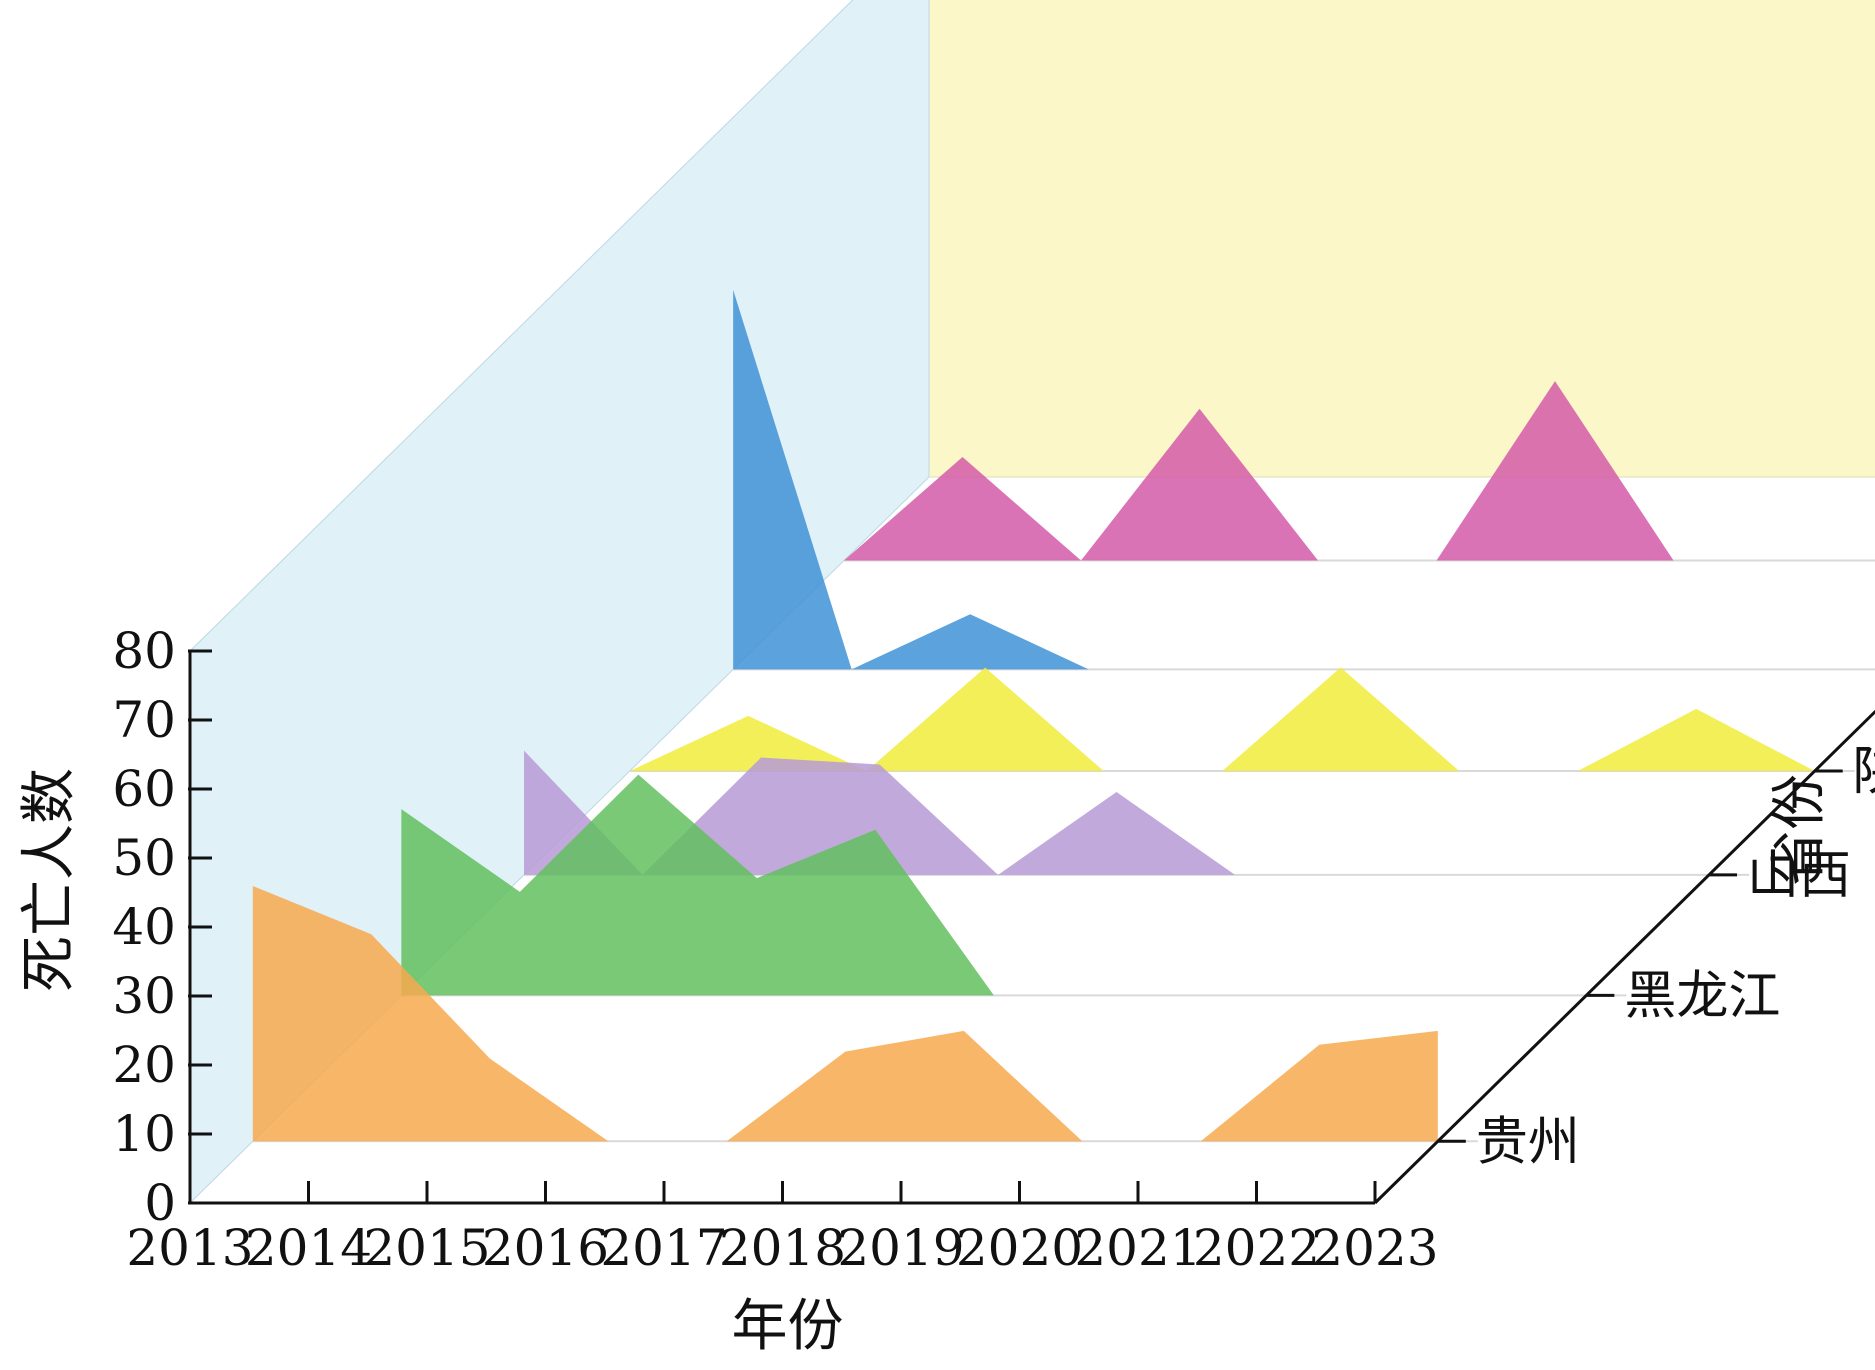  What do you see at coordinates (144, 996) in the screenshot?
I see `y-tick-label: 30` at bounding box center [144, 996].